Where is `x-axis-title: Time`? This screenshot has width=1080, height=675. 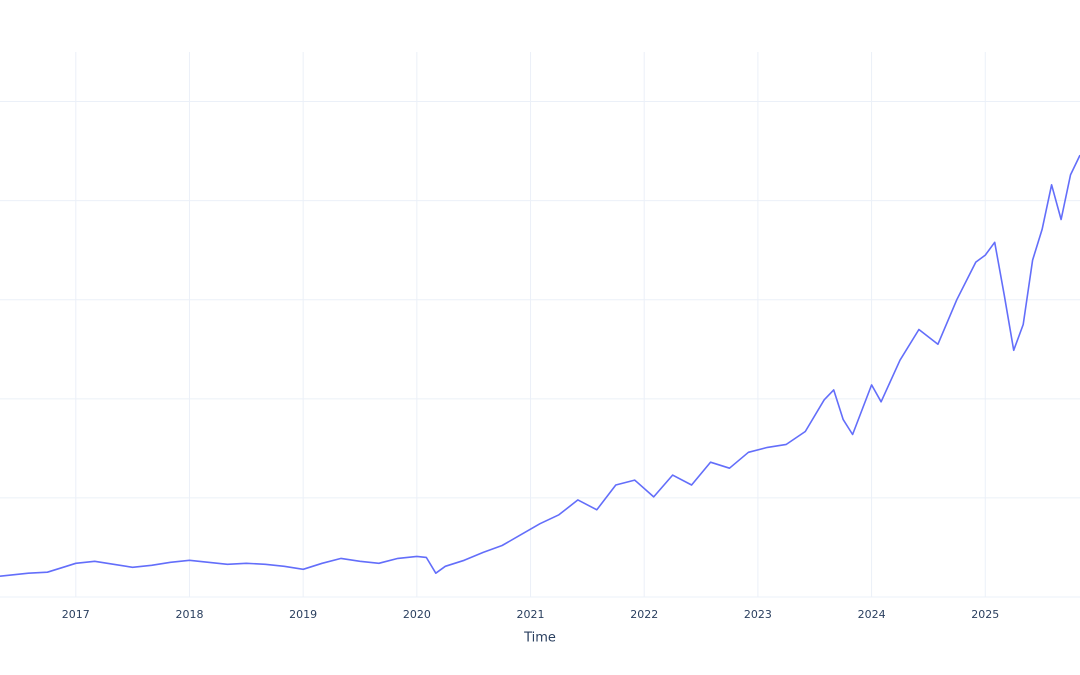
x-axis-title: Time is located at coordinates (539, 638).